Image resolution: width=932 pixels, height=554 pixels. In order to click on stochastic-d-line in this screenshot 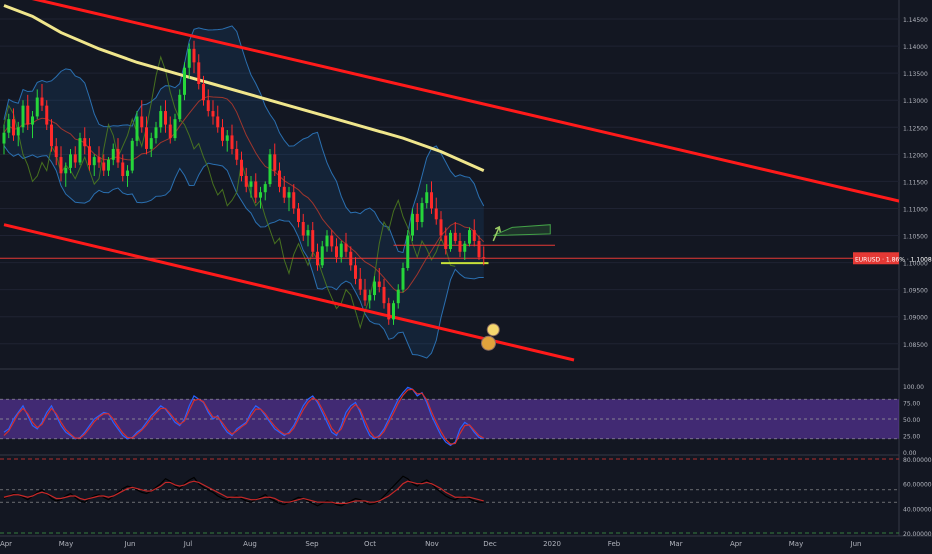, I will do `click(244, 416)`.